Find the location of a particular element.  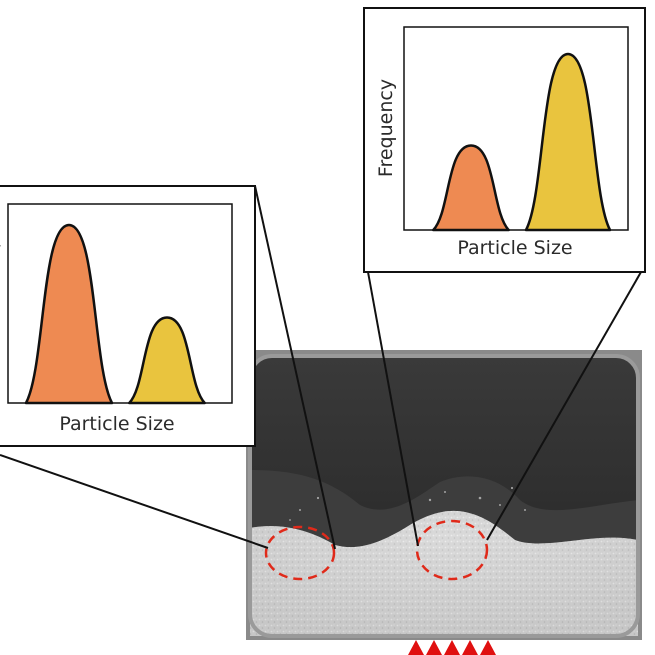

left-x-axis-label: Particle Size is located at coordinates (116, 424).